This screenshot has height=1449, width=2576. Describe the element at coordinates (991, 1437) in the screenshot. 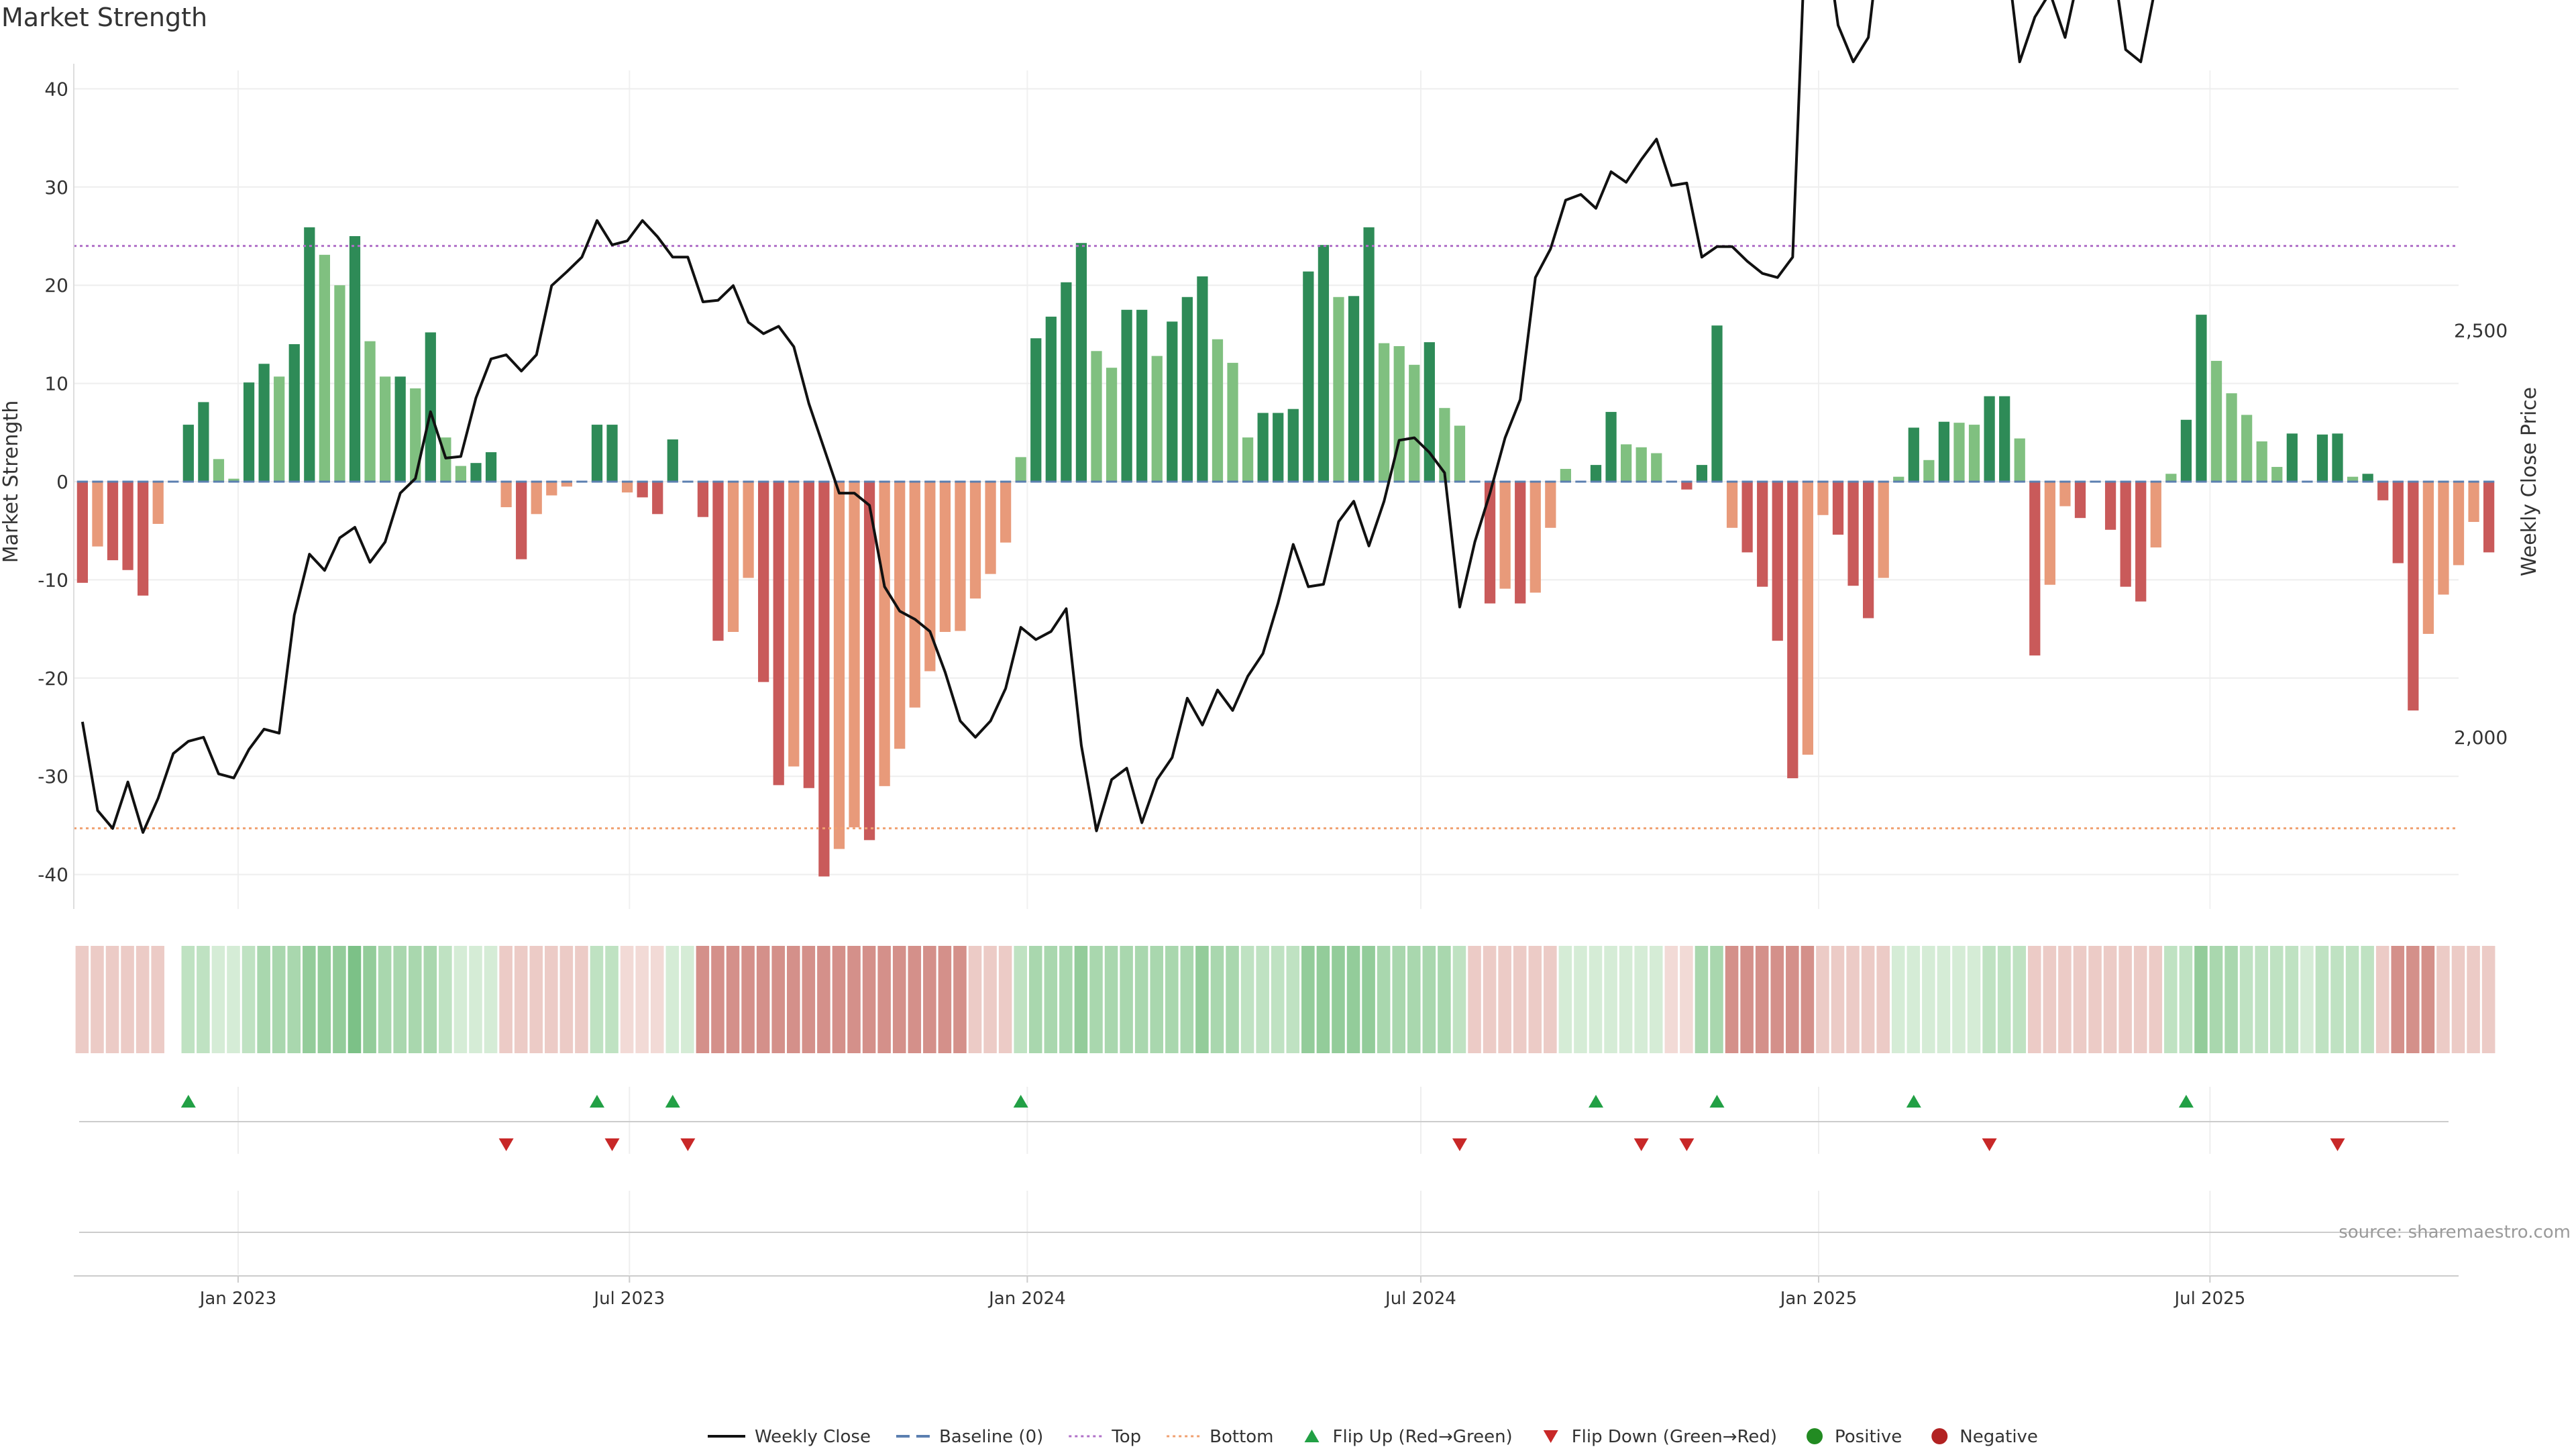

I see `legend-label: Baseline (0)` at that location.